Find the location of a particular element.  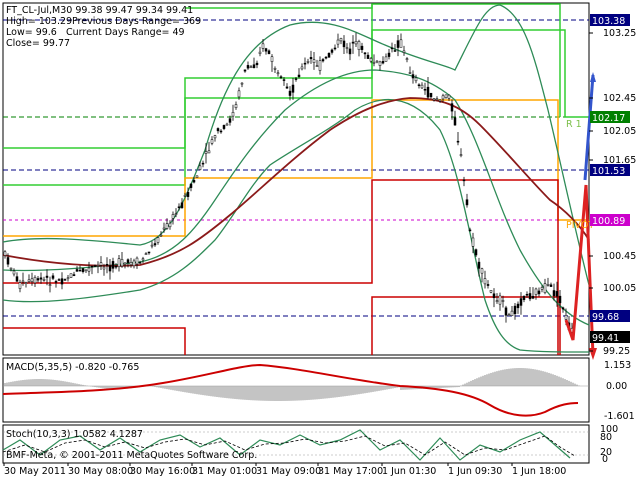

projection-red is located at coordinates (579, 270).